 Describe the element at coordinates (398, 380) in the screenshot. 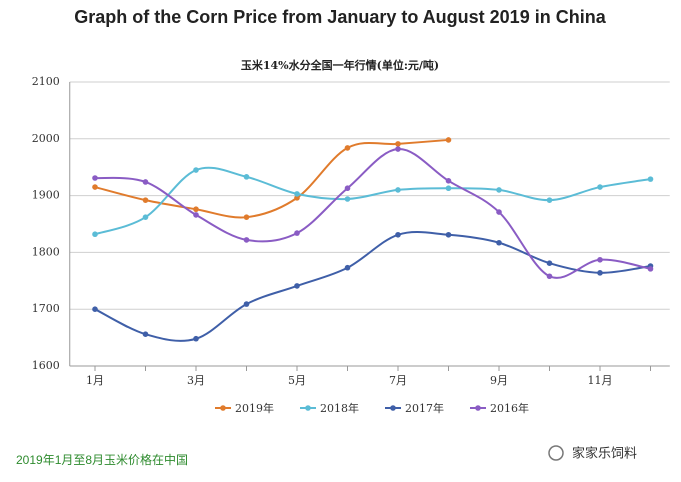

I see `x-tick-label: 7月` at that location.